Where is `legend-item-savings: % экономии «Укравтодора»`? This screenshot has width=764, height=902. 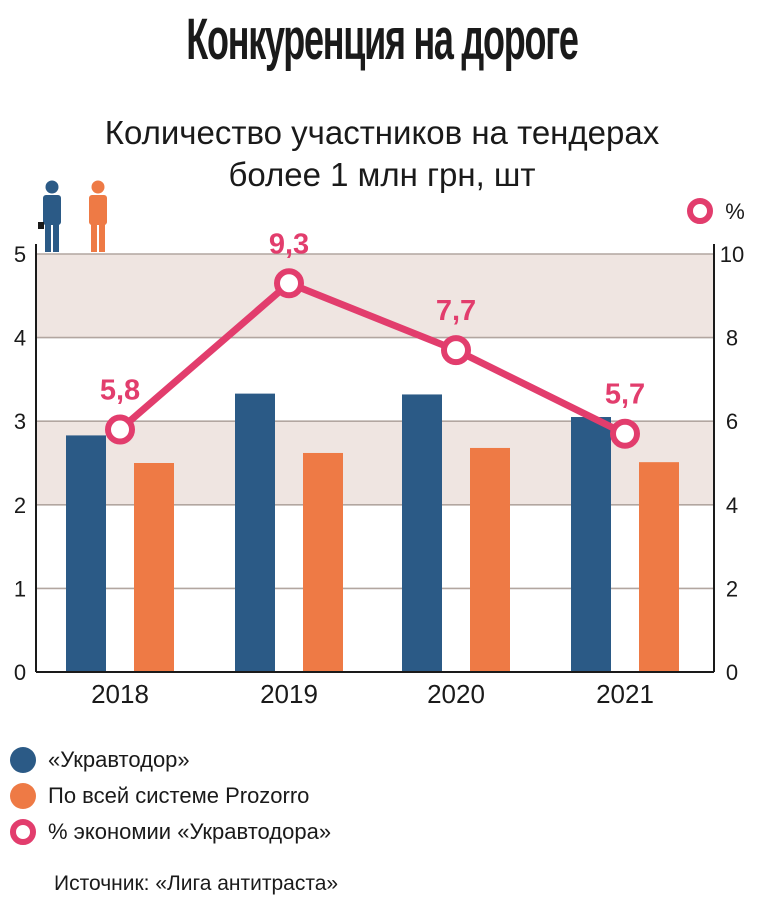
legend-item-savings: % экономии «Укравтодора» is located at coordinates (170, 832).